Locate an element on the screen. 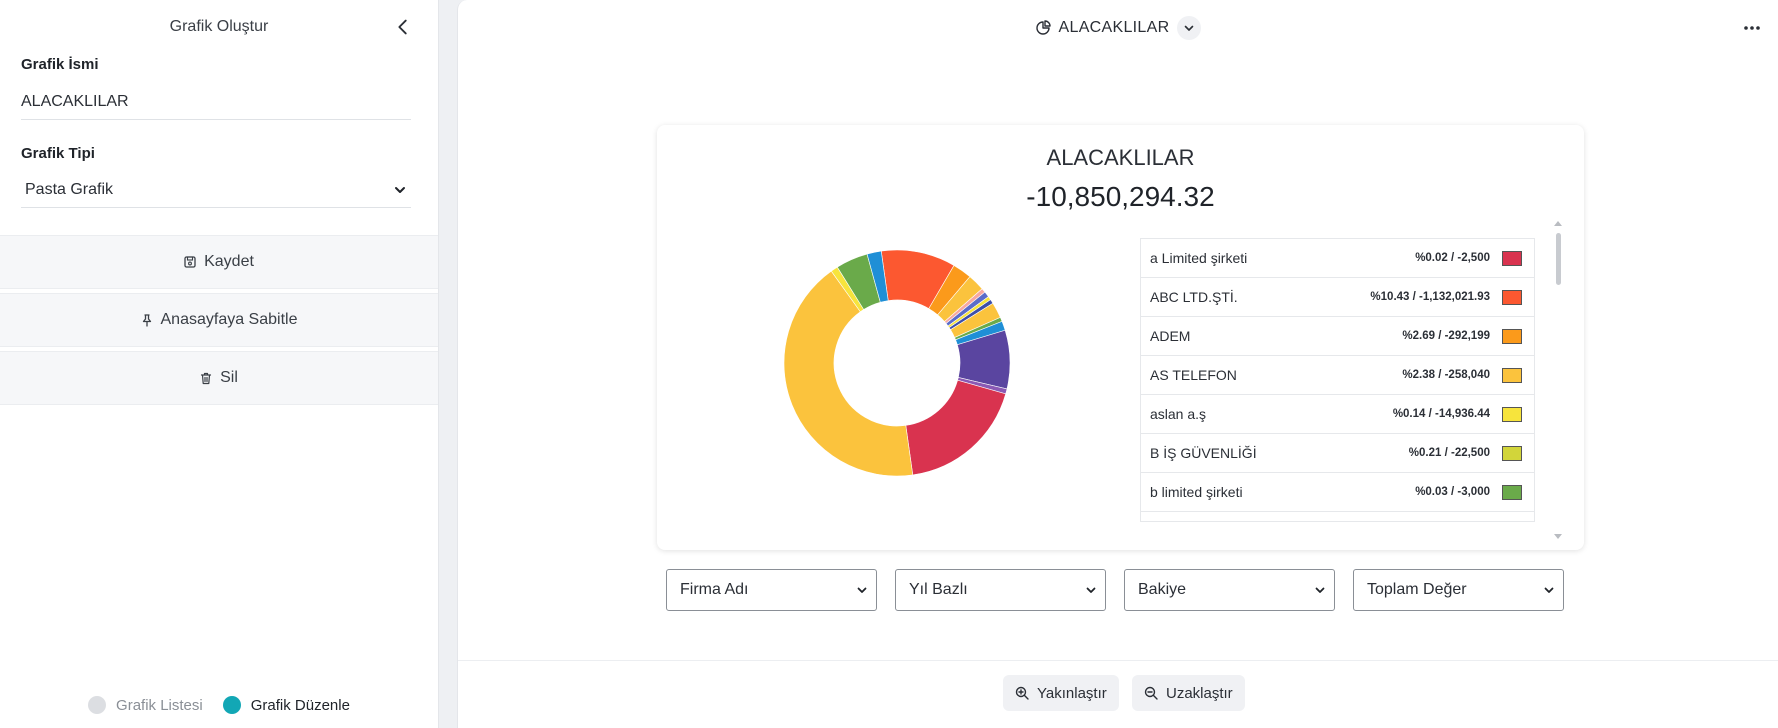 The image size is (1778, 728). legend-item-value: %10.43 / -1,132,021.93 is located at coordinates (1430, 297).